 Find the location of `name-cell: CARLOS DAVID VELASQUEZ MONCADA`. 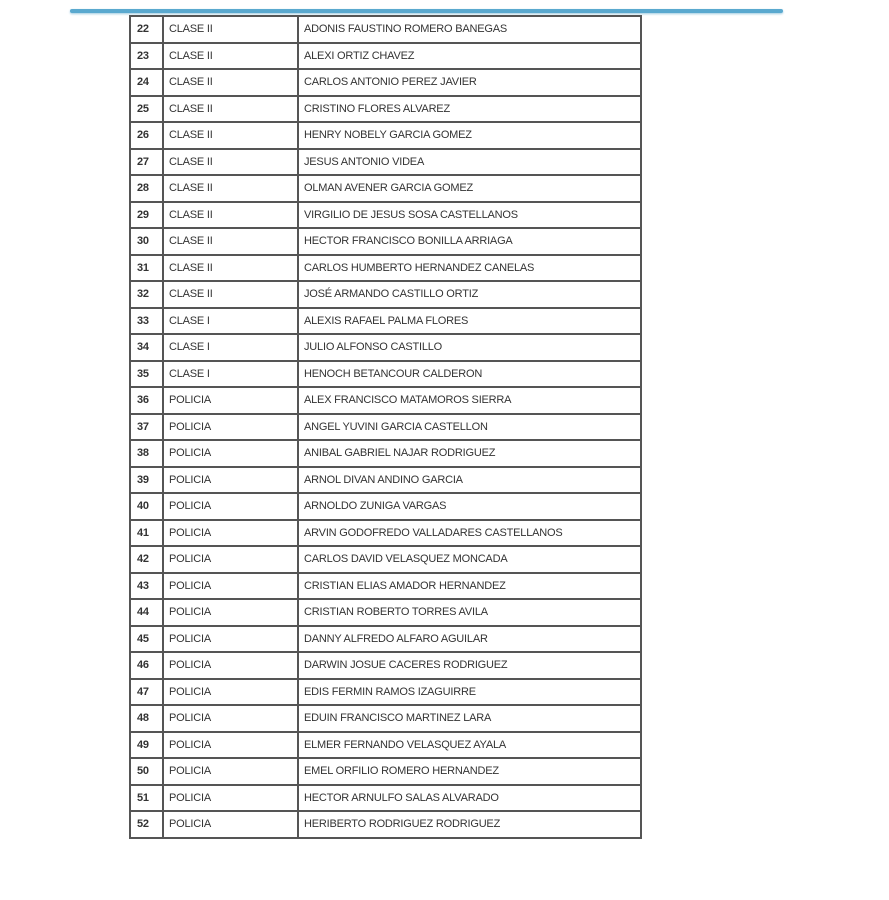

name-cell: CARLOS DAVID VELASQUEZ MONCADA is located at coordinates (469, 559).